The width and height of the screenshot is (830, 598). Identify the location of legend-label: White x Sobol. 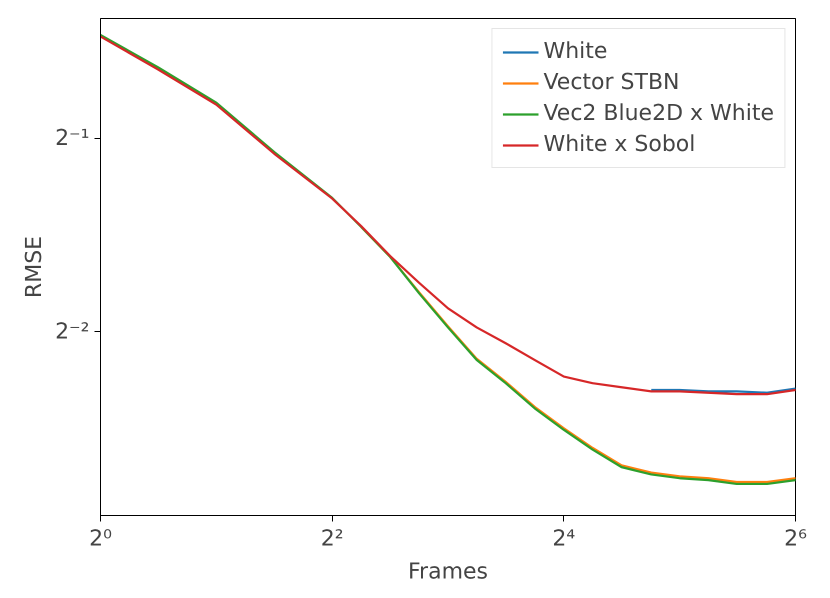
(619, 144).